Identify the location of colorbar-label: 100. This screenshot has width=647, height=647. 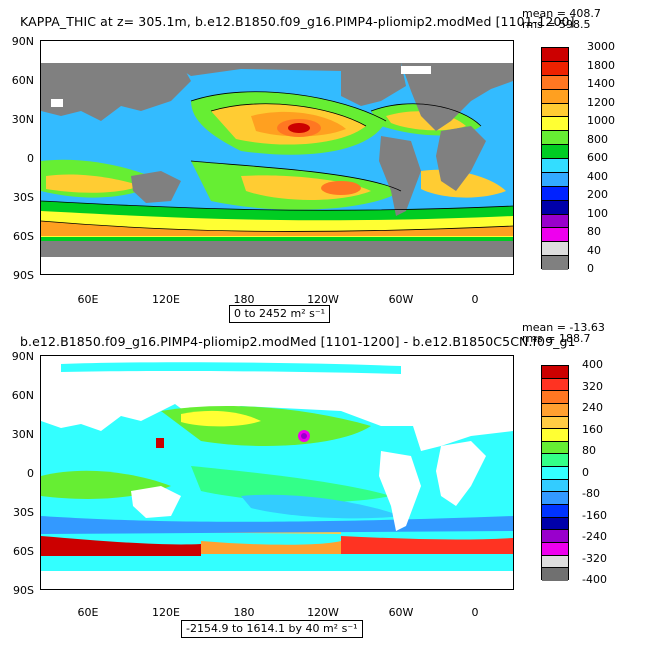
(597, 213).